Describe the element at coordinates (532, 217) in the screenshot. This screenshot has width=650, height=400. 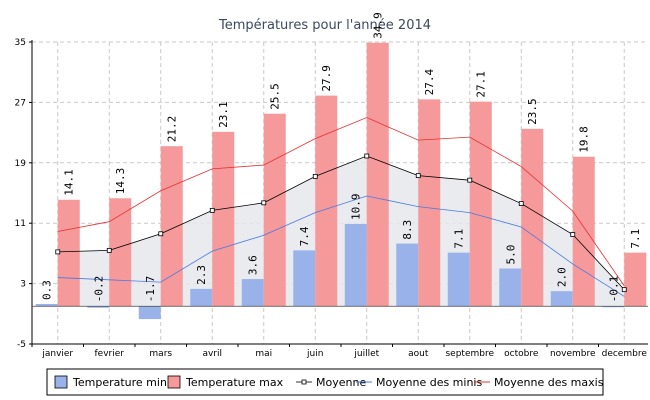
I see `bar-max-octobre` at that location.